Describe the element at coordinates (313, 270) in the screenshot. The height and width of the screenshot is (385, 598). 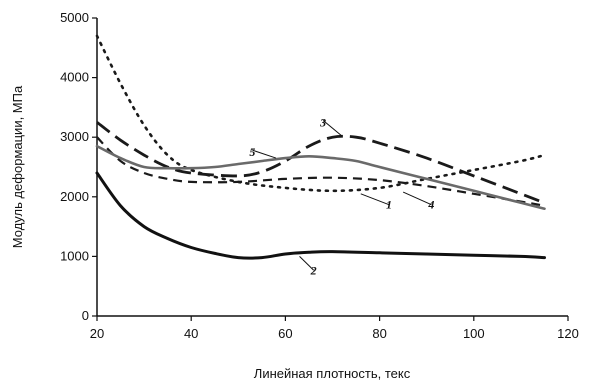
I see `curve-label-2: 2` at that location.